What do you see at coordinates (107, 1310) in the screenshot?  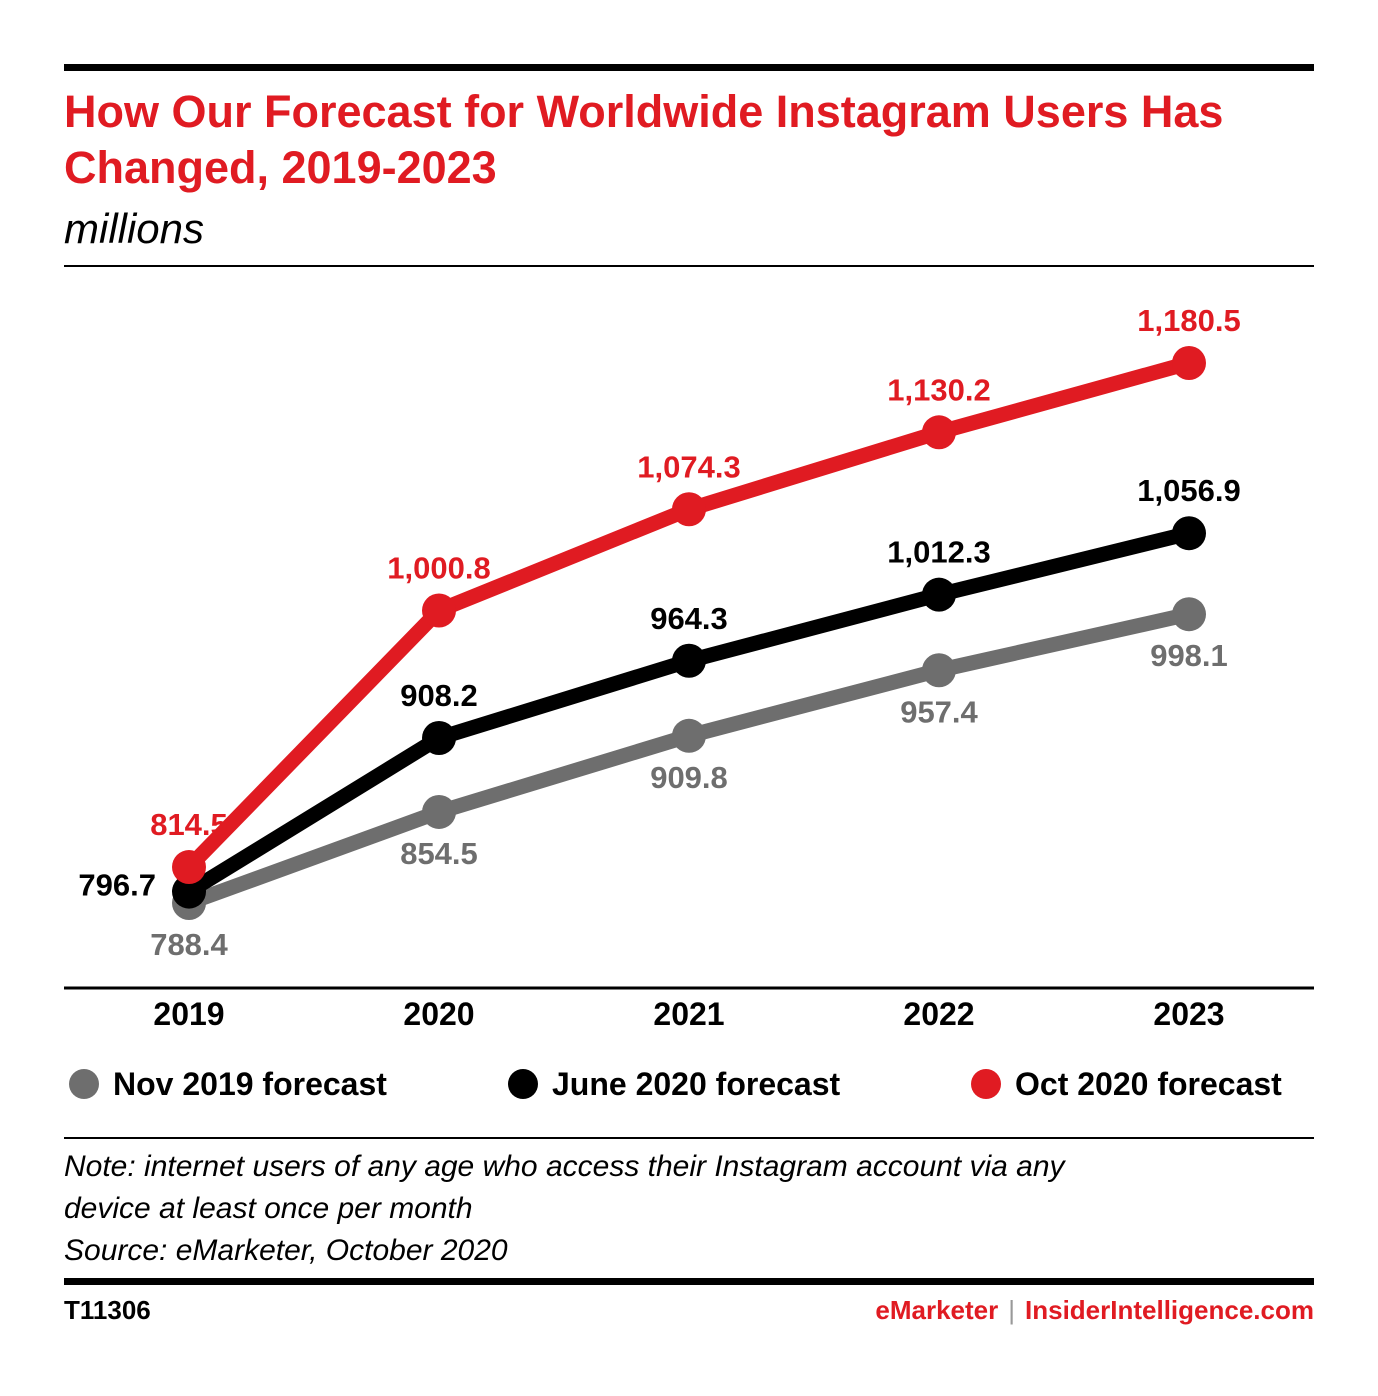 I see `chart-id: T11306` at bounding box center [107, 1310].